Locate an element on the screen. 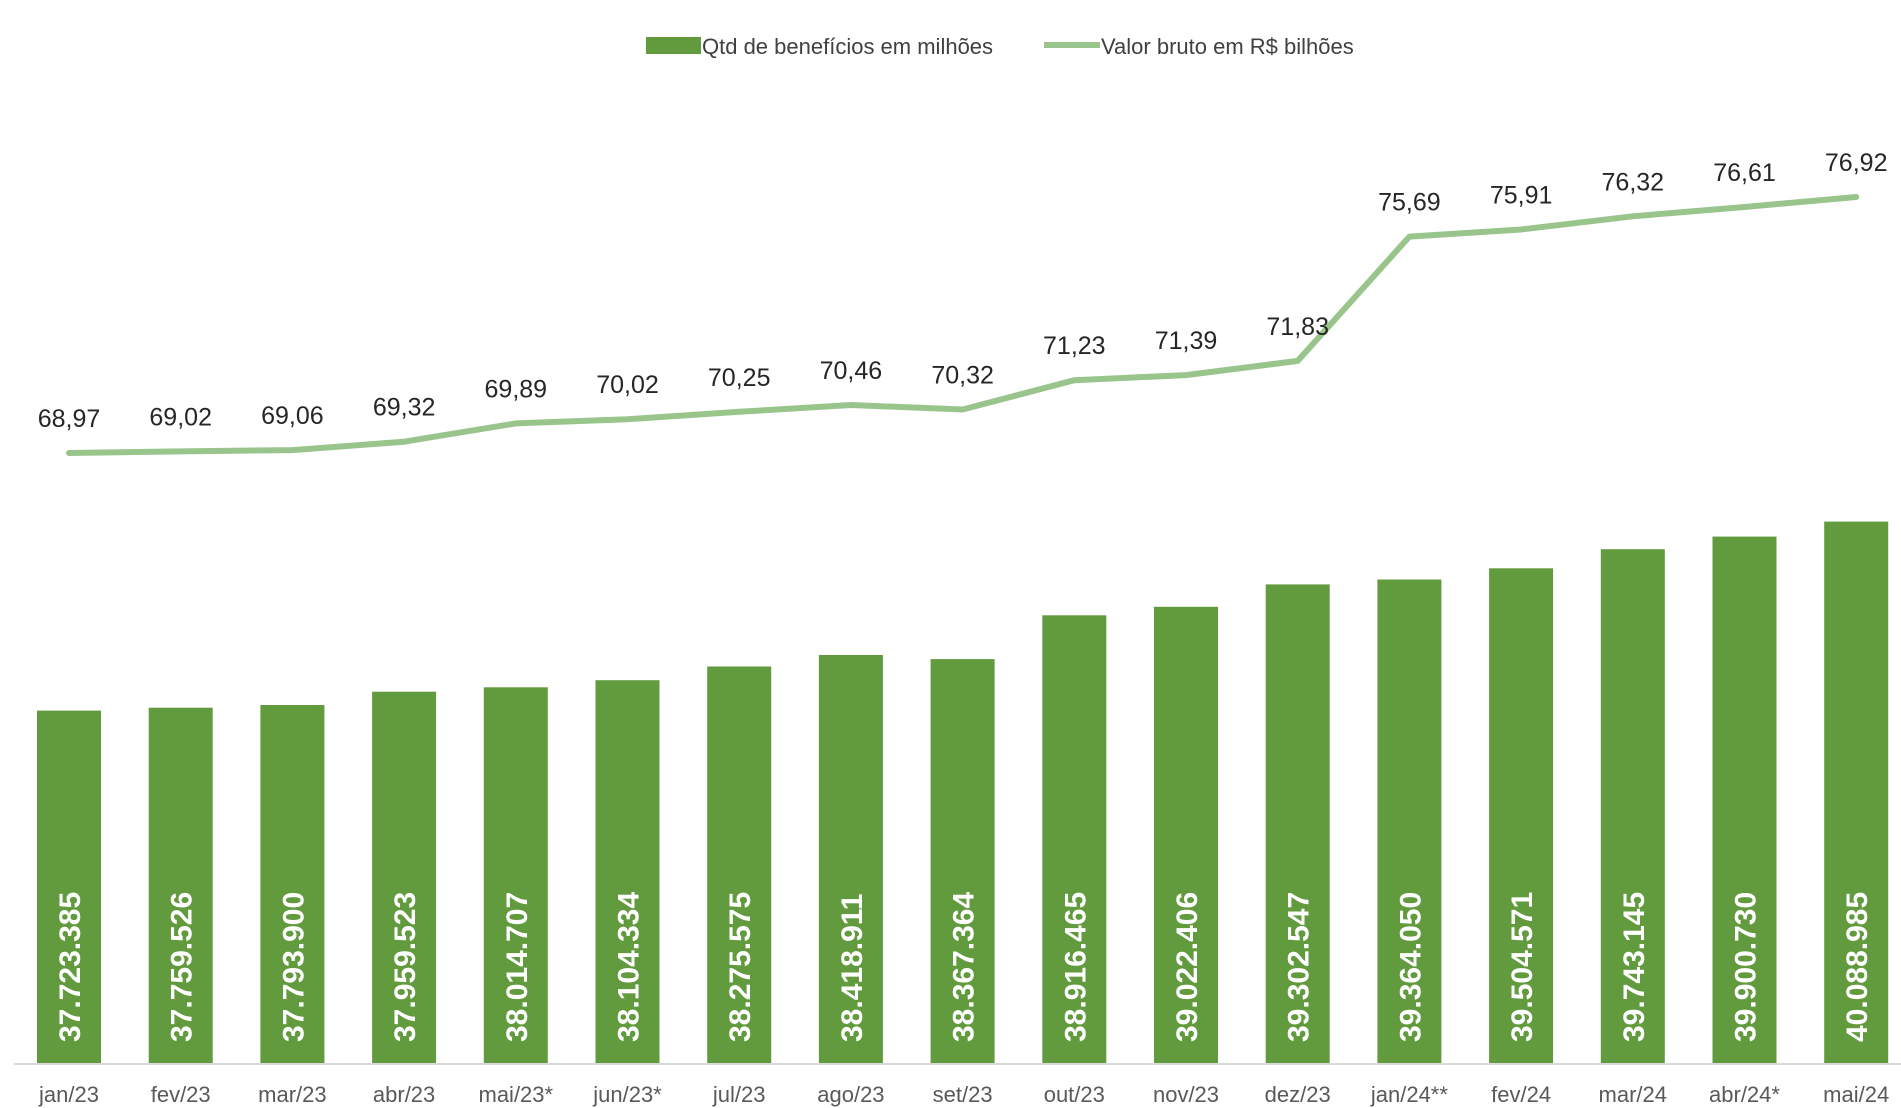 The width and height of the screenshot is (1901, 1108). line-value-label: 76,32 is located at coordinates (1633, 182).